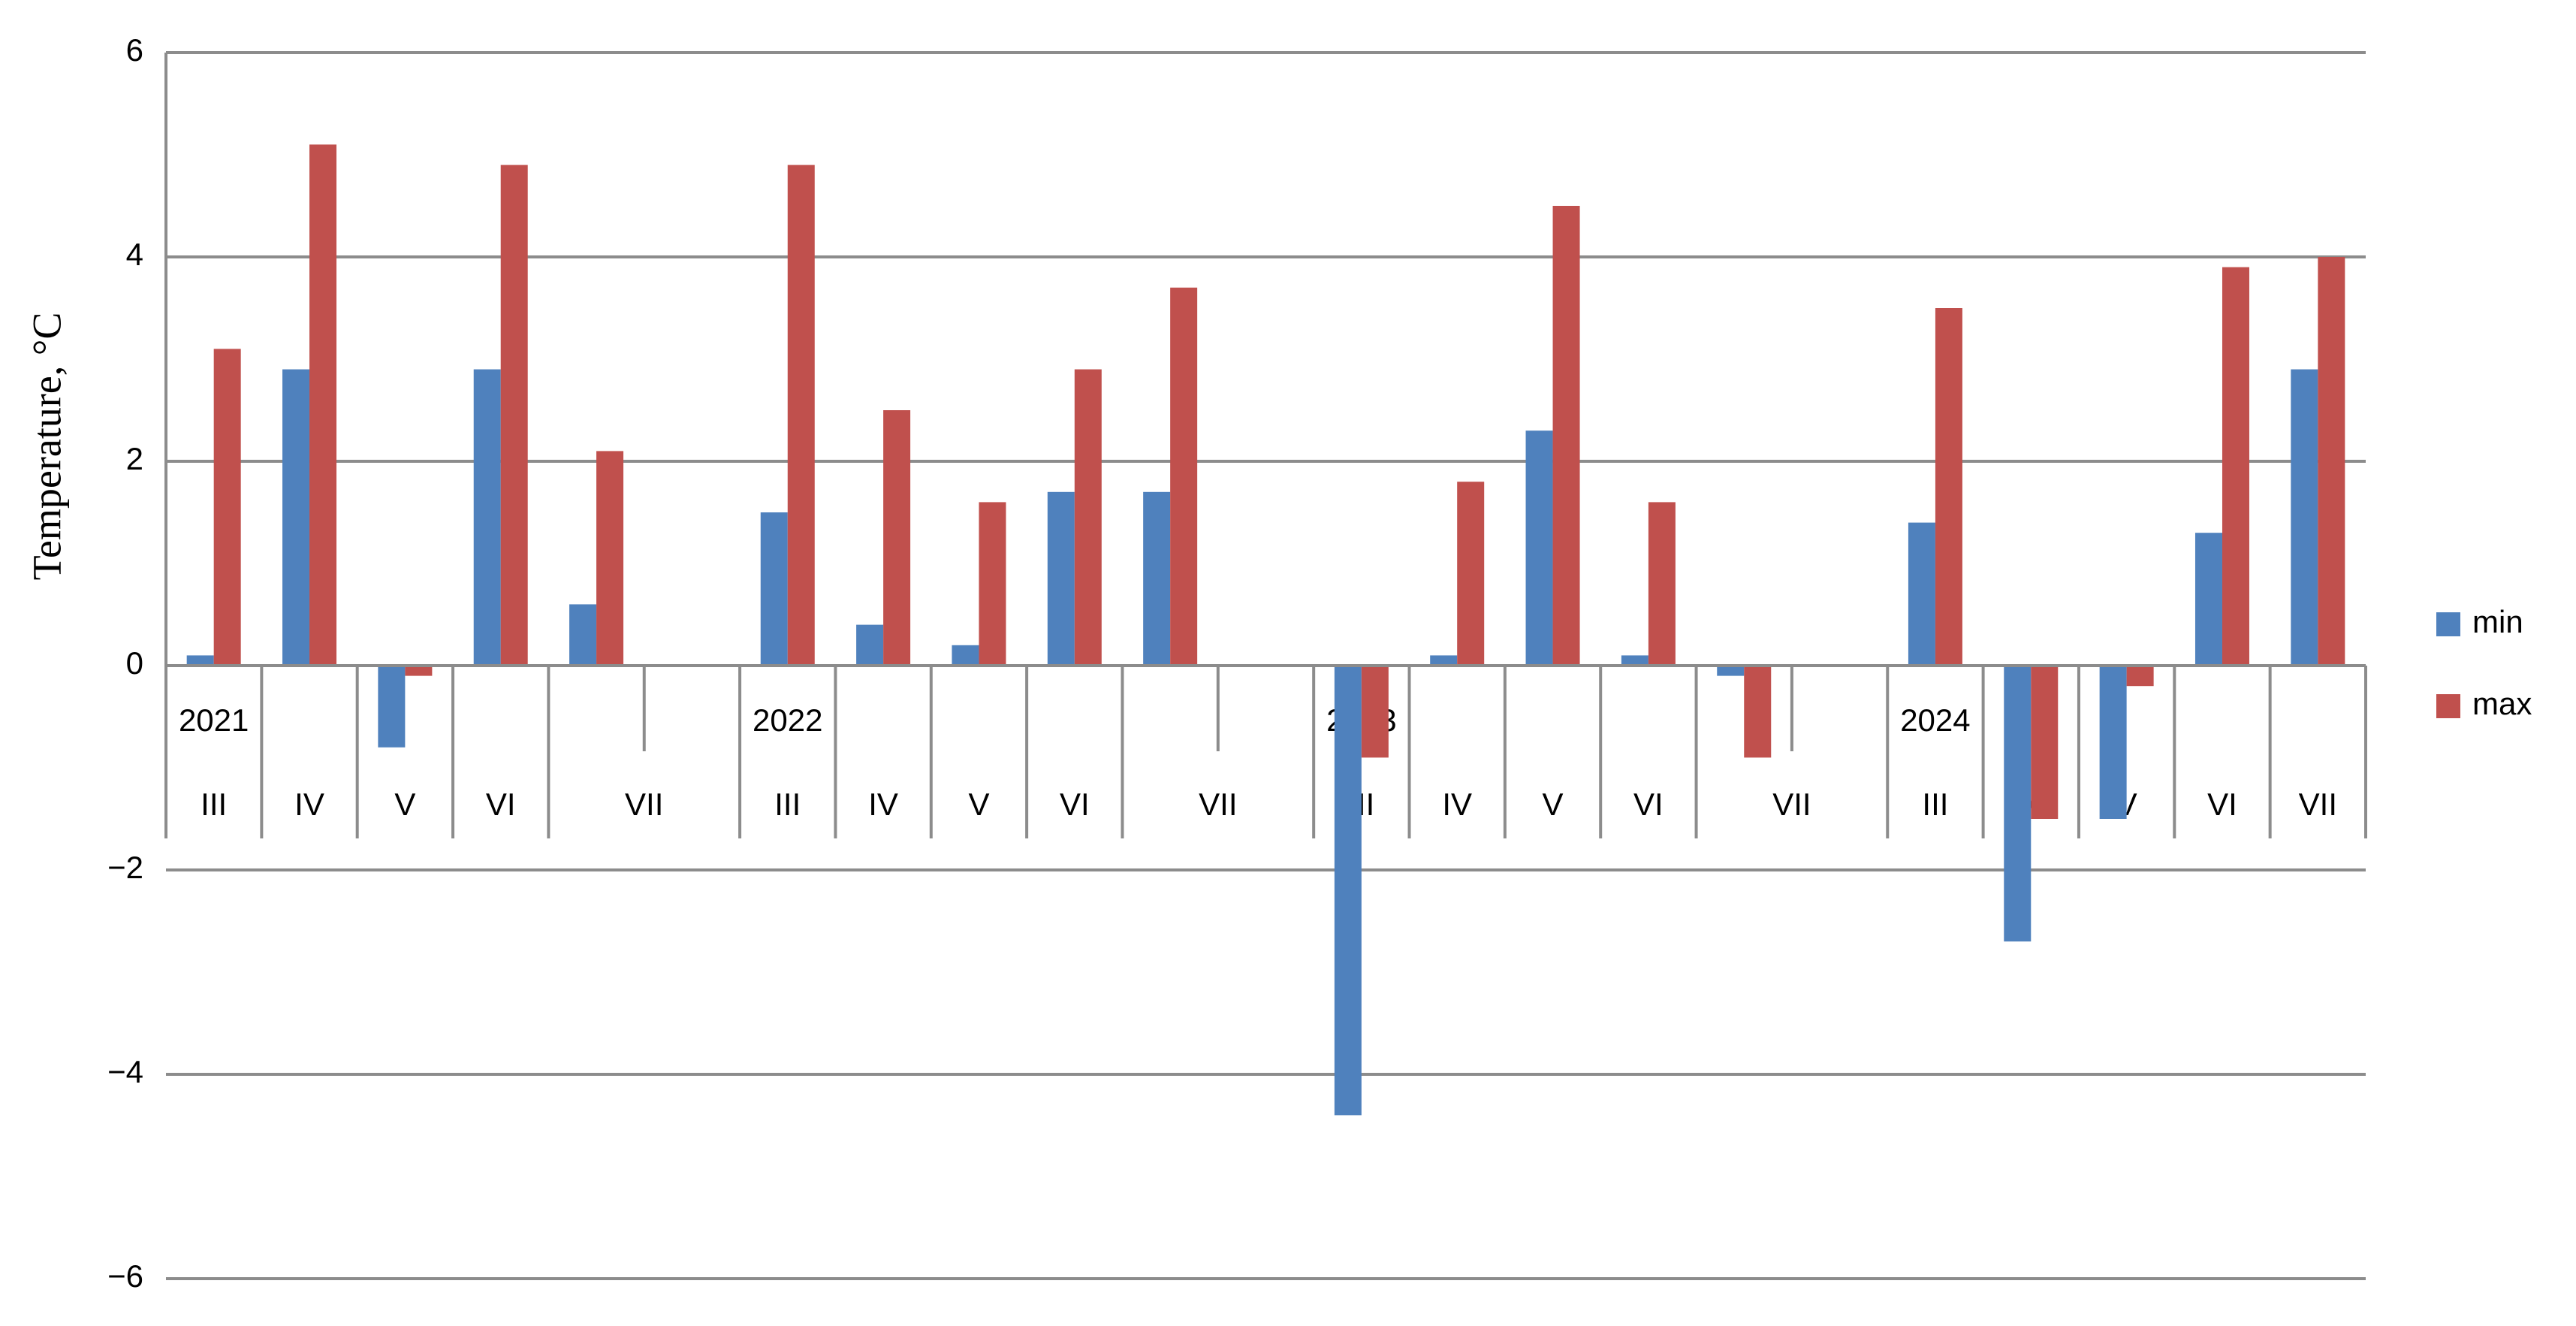 The width and height of the screenshot is (2576, 1326). I want to click on legend-label: min, so click(2497, 621).